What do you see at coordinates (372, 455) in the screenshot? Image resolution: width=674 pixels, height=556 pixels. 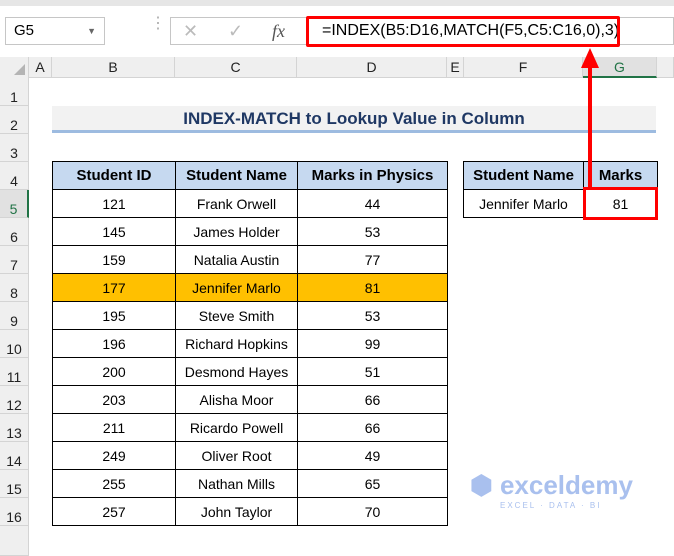 I see `marks-cell: 49` at bounding box center [372, 455].